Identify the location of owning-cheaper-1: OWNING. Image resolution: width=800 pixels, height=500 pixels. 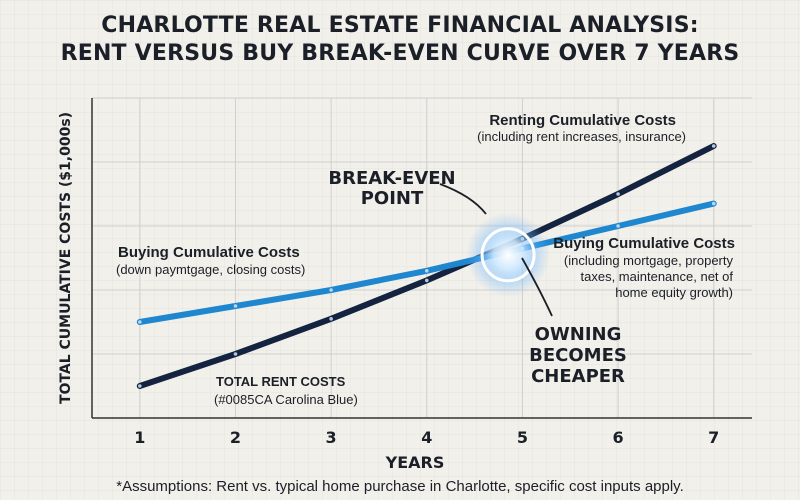
(578, 334).